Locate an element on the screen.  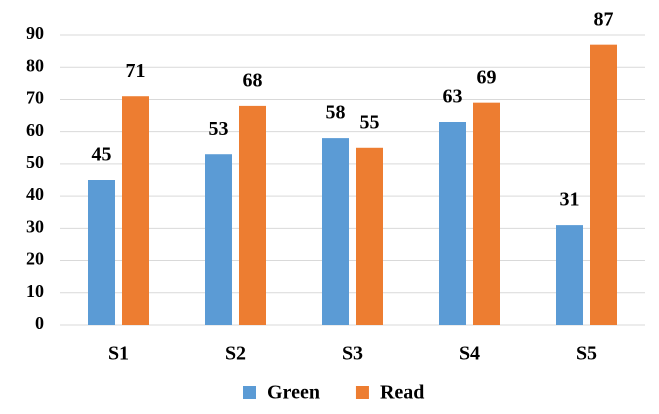
y-tick-label: 30 is located at coordinates (35, 226).